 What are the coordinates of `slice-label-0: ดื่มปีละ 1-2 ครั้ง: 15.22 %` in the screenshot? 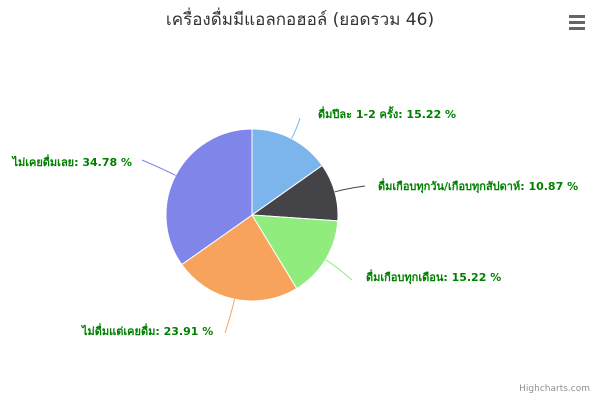 It's located at (387, 113).